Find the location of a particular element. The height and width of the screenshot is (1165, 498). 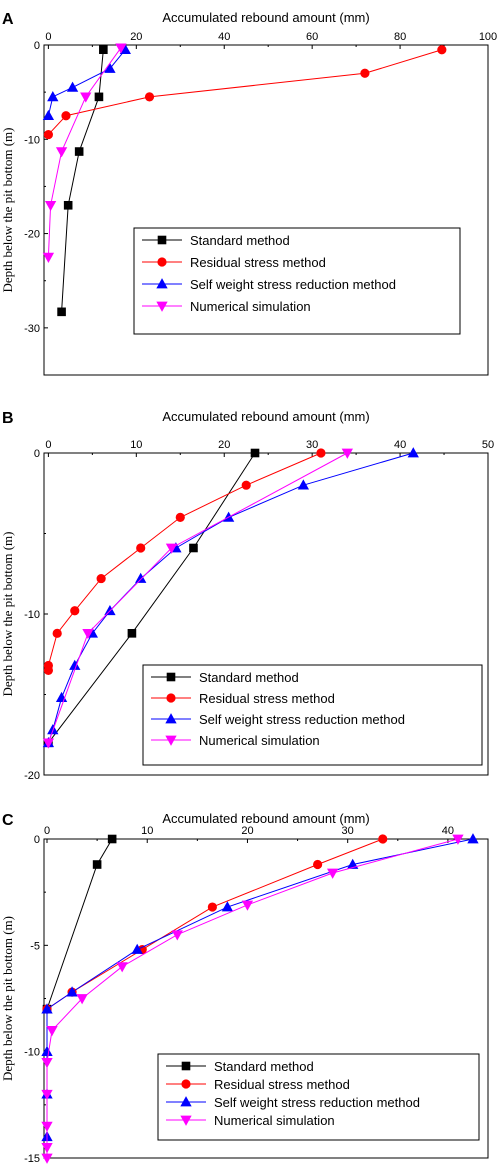

series-selfweight is located at coordinates (86, 82).